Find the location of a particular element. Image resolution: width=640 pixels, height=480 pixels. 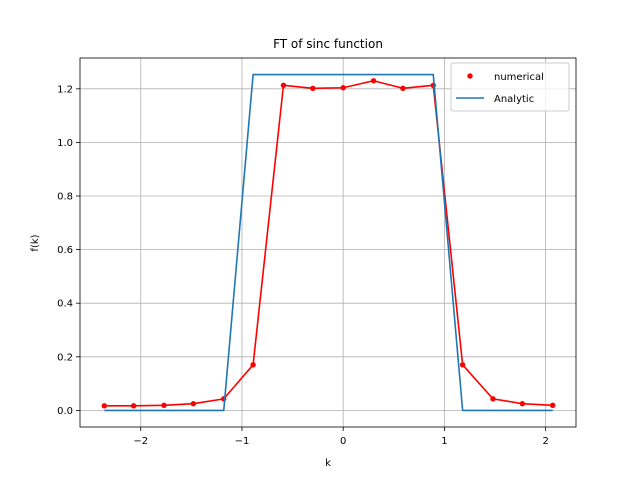

y-tick-label: 0.4 is located at coordinates (65, 304).